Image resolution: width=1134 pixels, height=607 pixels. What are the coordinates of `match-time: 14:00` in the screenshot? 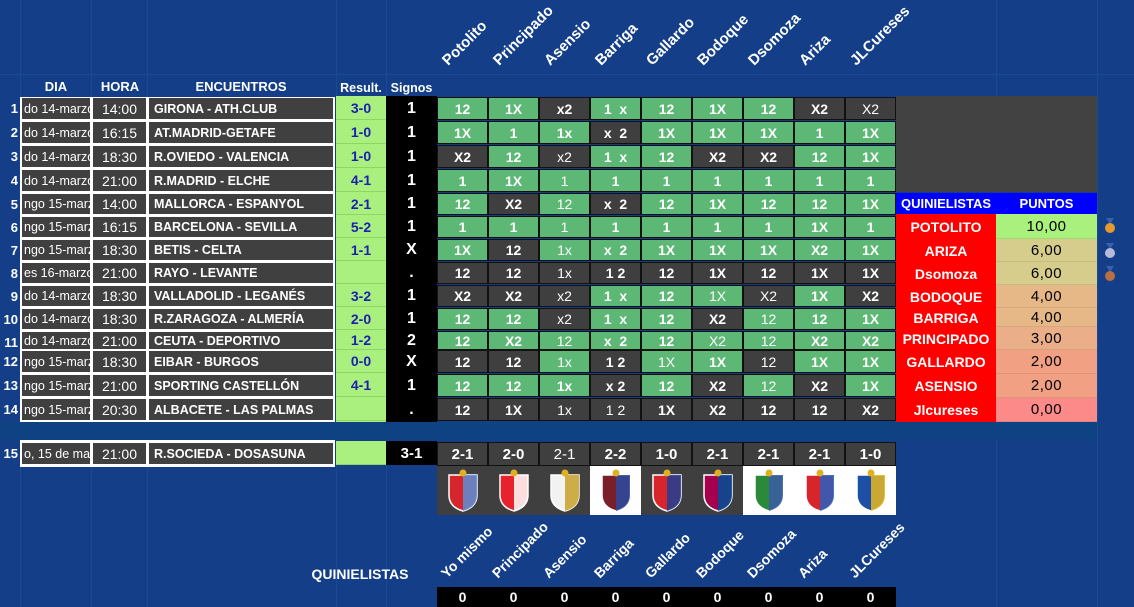 It's located at (119, 108).